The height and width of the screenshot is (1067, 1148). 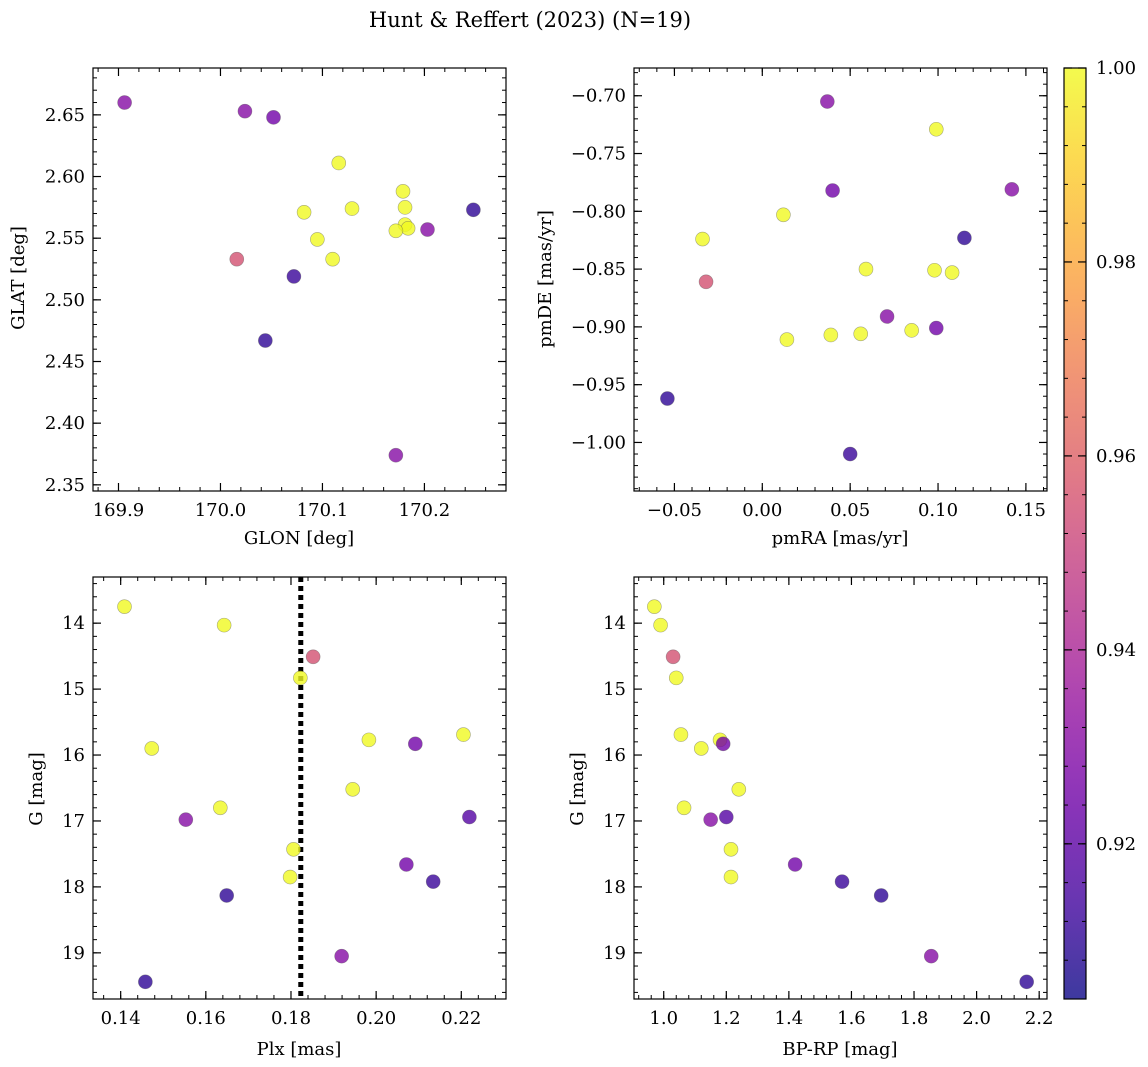 I want to click on colorbar-tick-label: 0.98, so click(x=1116, y=262).